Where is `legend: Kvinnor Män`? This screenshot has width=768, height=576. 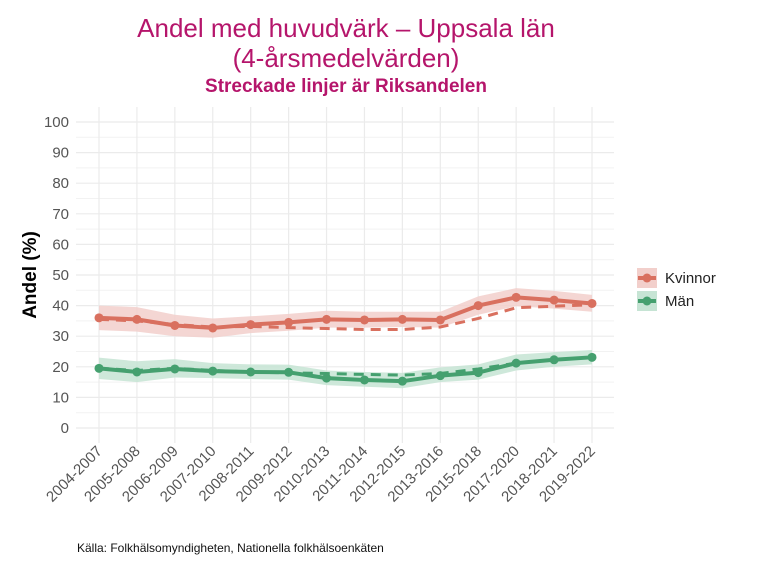 legend: Kvinnor Män is located at coordinates (676, 289).